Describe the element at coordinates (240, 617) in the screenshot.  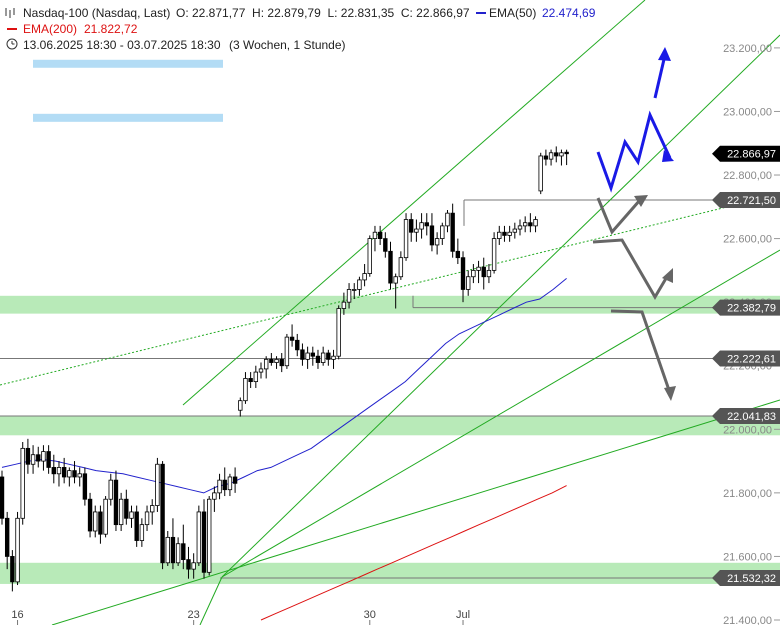
I see `x-axis: 16 23 30 Jul` at that location.